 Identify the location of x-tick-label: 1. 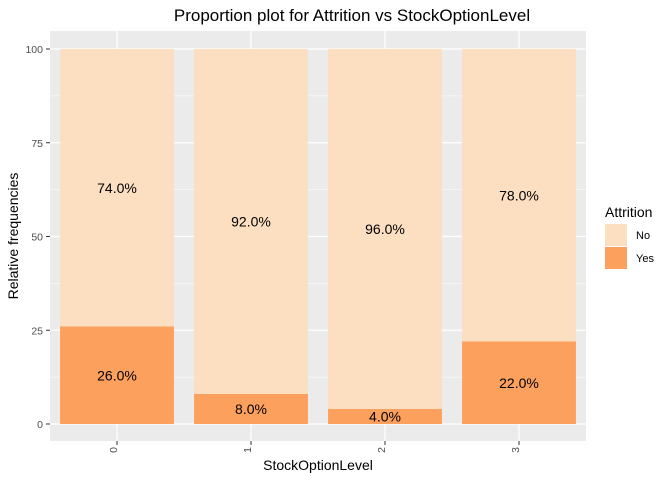
(248, 450).